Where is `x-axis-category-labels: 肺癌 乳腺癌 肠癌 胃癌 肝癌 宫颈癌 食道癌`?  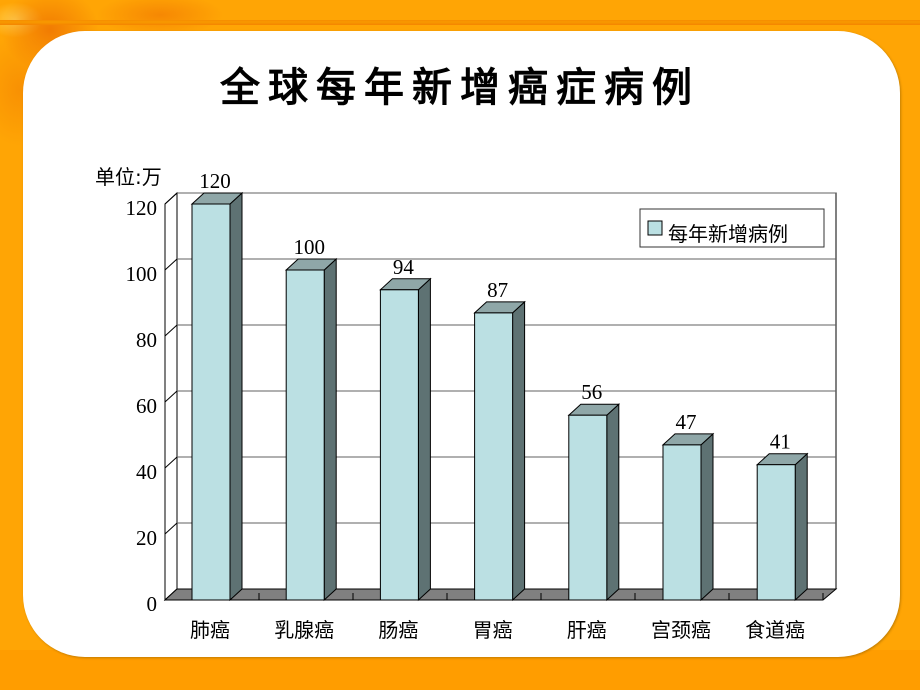
x-axis-category-labels: 肺癌 乳腺癌 肠癌 胃癌 肝癌 宫颈癌 食道癌 is located at coordinates (497, 630).